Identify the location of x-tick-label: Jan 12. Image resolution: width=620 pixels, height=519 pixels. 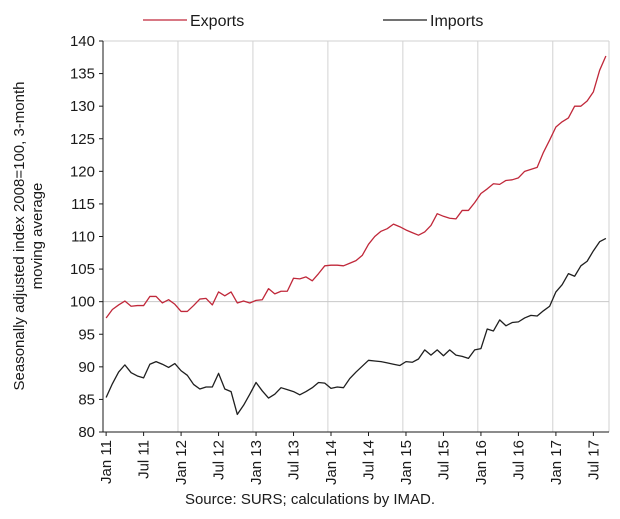
(181, 462).